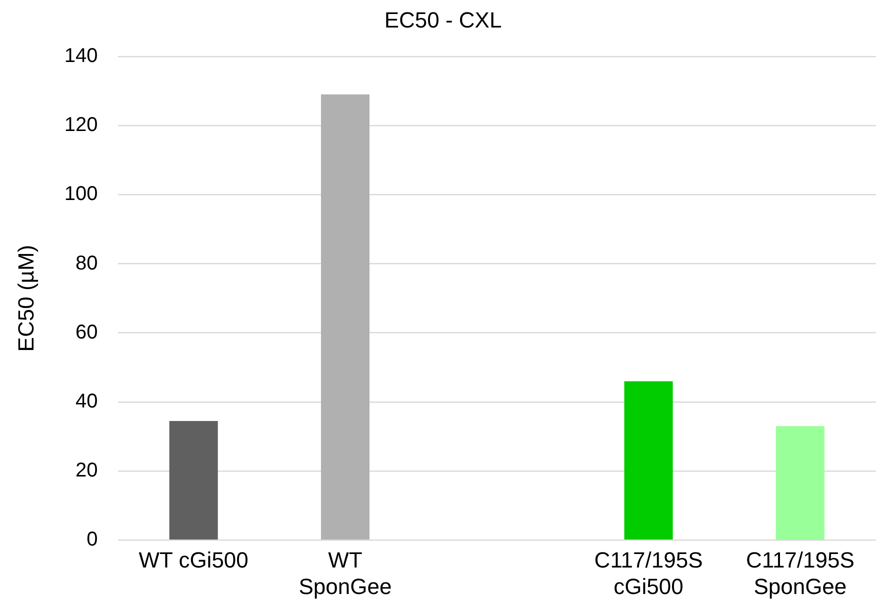 The width and height of the screenshot is (876, 609). Describe the element at coordinates (87, 332) in the screenshot. I see `y-tick-label: 60` at that location.